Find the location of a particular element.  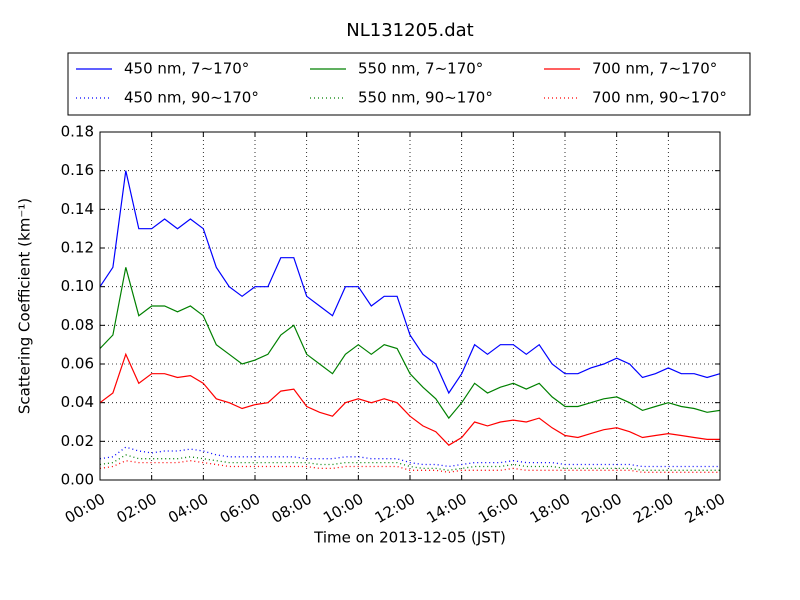

legend-label: 700 nm, 90∼170° is located at coordinates (659, 98).